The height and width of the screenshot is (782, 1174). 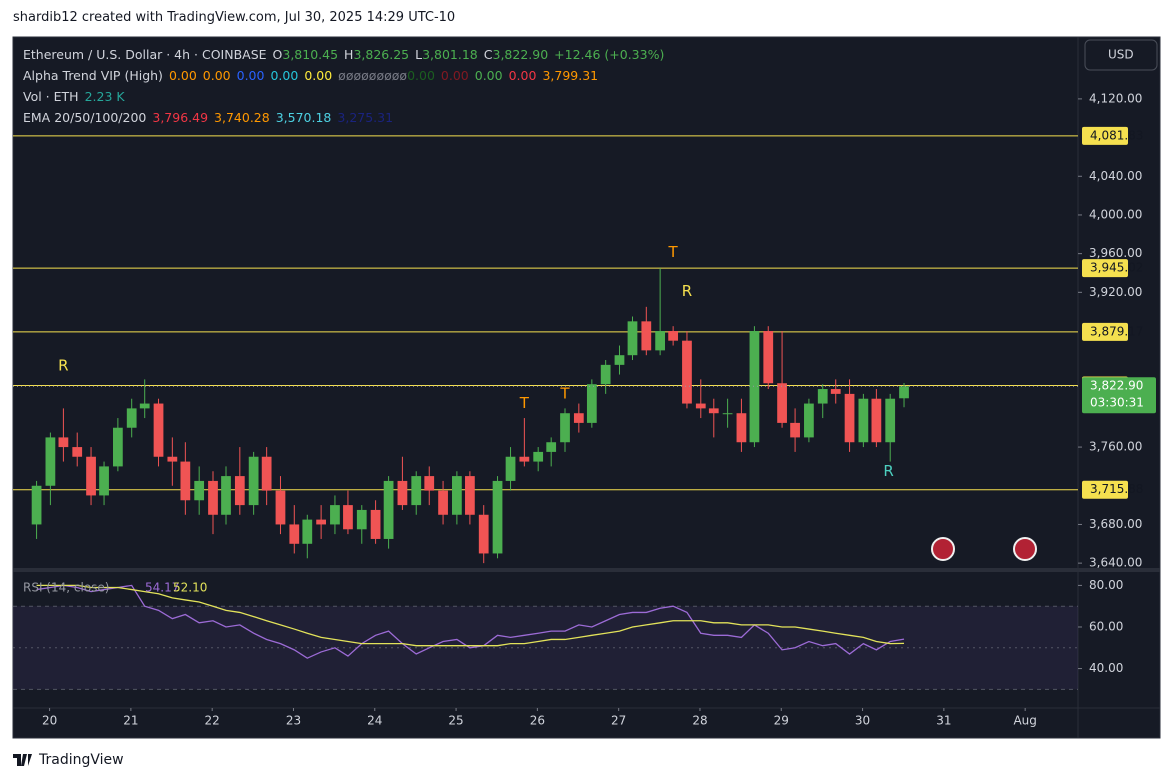 What do you see at coordinates (1115, 447) in the screenshot?
I see `y-tick-label: 3,760.00` at bounding box center [1115, 447].